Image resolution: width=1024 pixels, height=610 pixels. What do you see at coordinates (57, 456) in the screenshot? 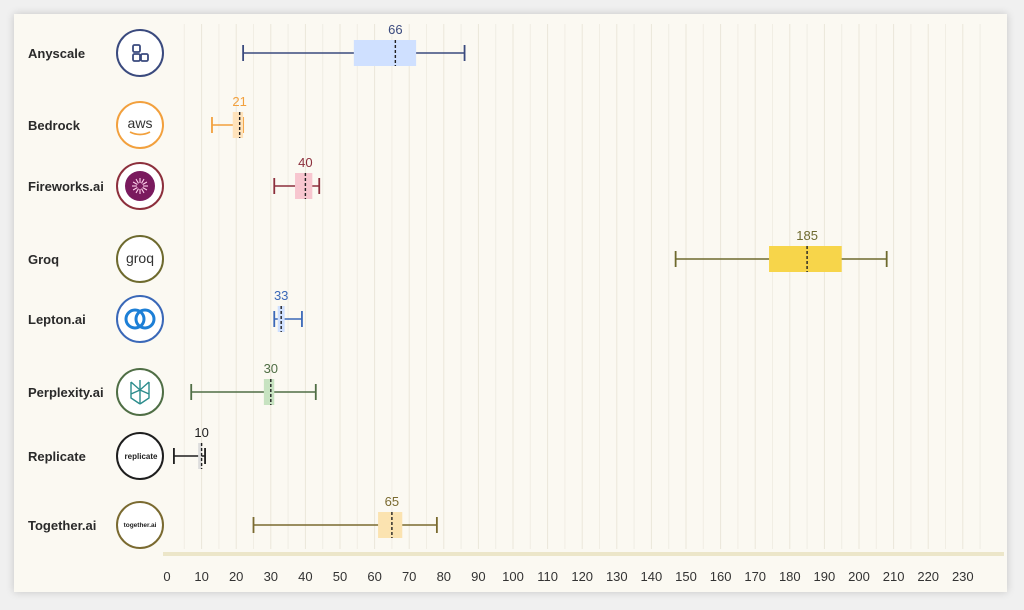
I see `provider-label: Replicate` at bounding box center [57, 456].